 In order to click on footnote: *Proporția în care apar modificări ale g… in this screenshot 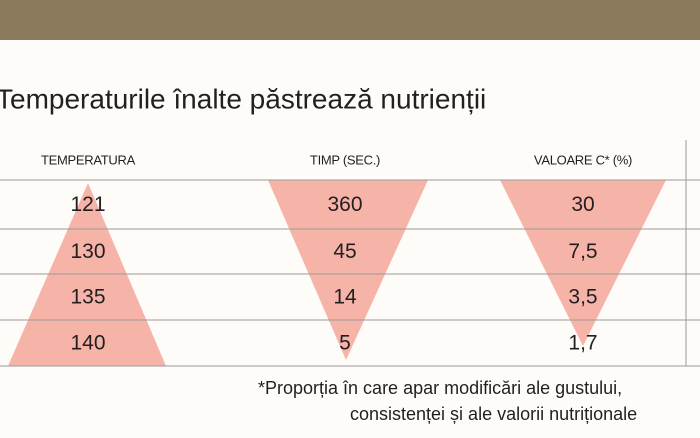, I will do `click(440, 388)`.